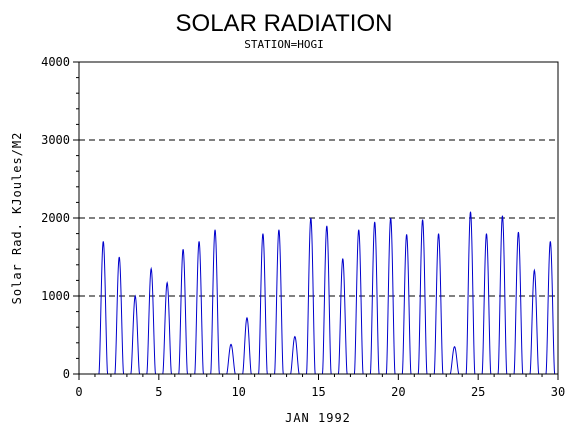 Image resolution: width=570 pixels, height=430 pixels. What do you see at coordinates (318, 418) in the screenshot?
I see `x-axis-label: JAN 1992` at bounding box center [318, 418].